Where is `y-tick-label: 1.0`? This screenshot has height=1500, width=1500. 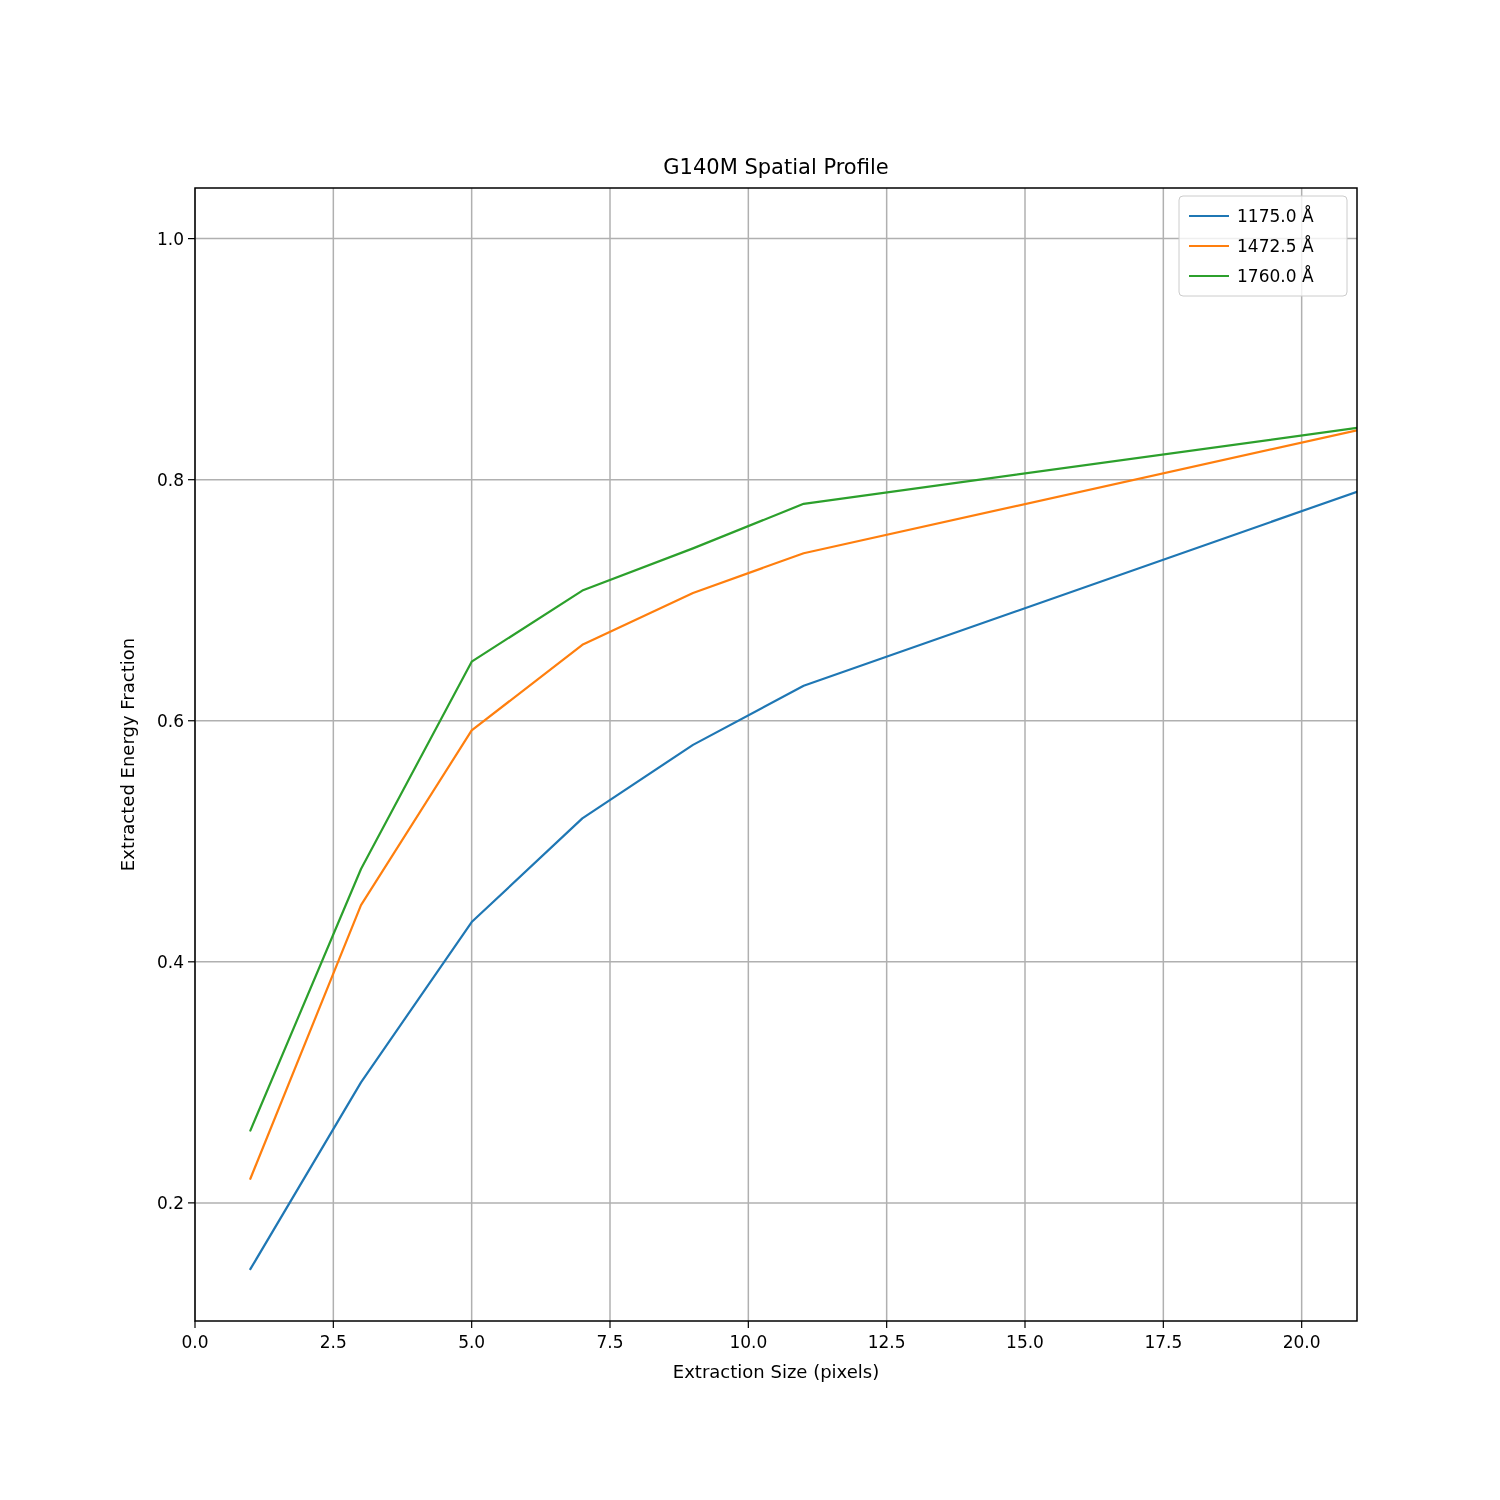
y-tick-label: 1.0 is located at coordinates (170, 238).